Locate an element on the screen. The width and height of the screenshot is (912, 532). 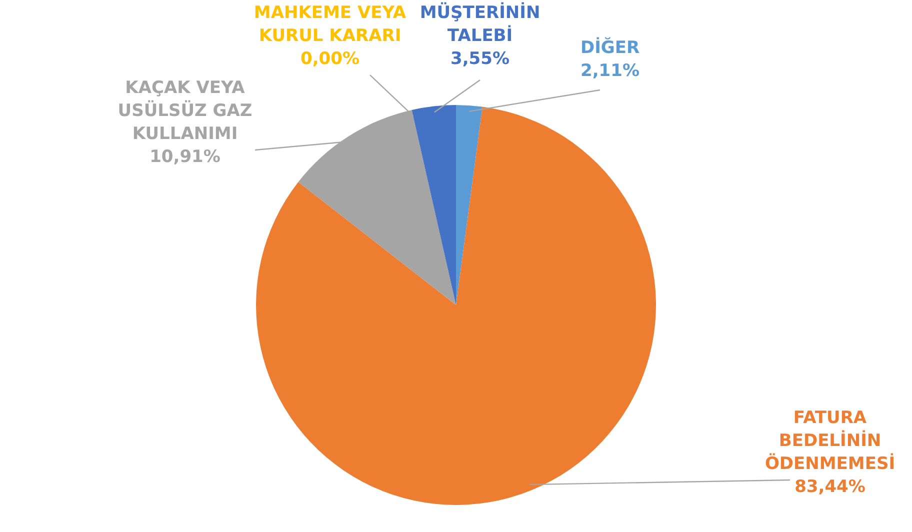
data-label: 83,44% is located at coordinates (830, 487).